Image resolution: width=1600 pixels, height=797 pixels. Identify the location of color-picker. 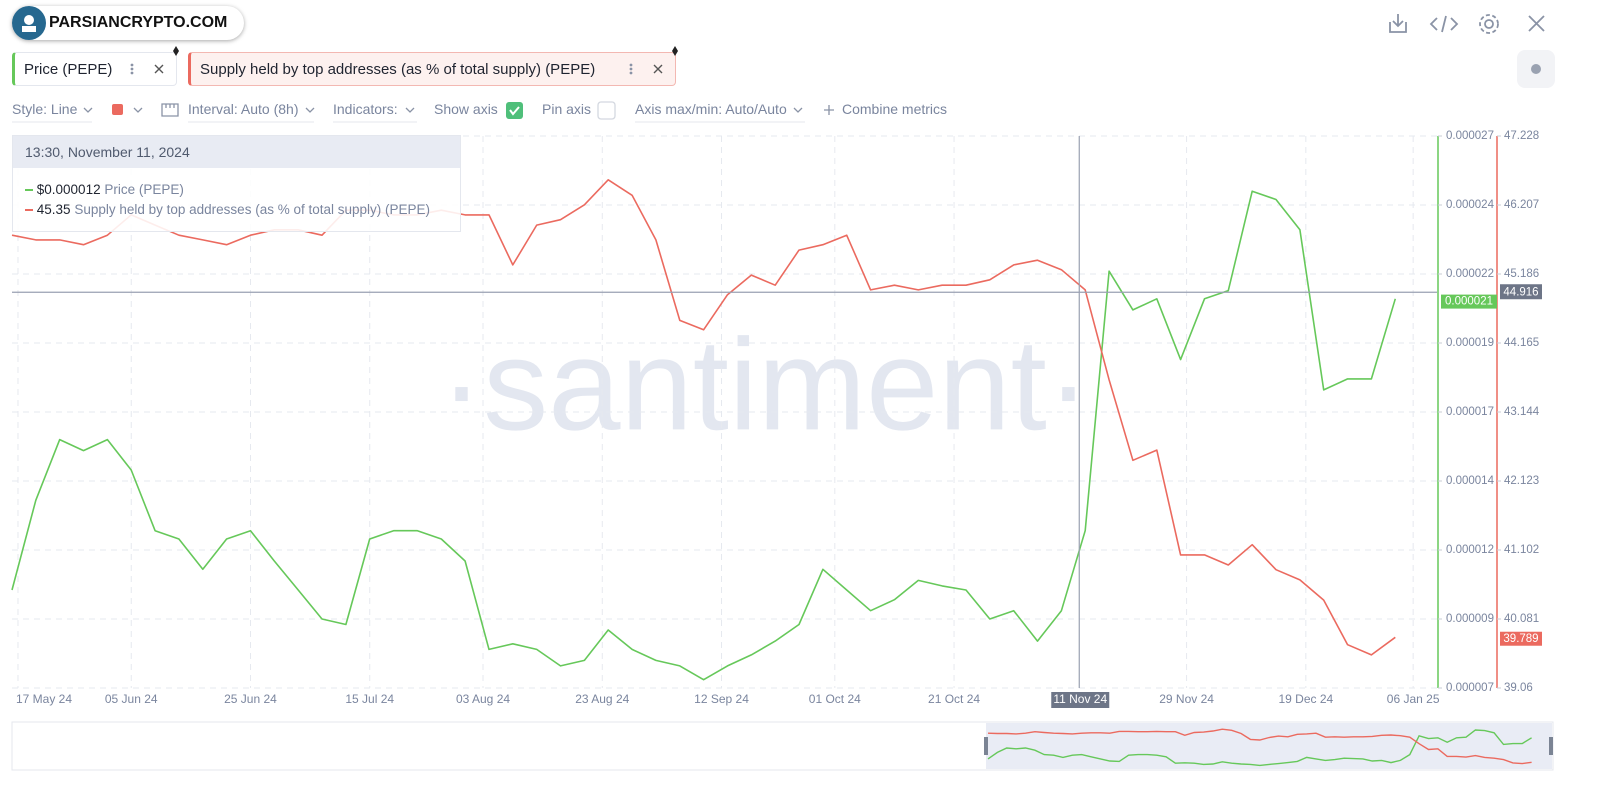
(117, 109).